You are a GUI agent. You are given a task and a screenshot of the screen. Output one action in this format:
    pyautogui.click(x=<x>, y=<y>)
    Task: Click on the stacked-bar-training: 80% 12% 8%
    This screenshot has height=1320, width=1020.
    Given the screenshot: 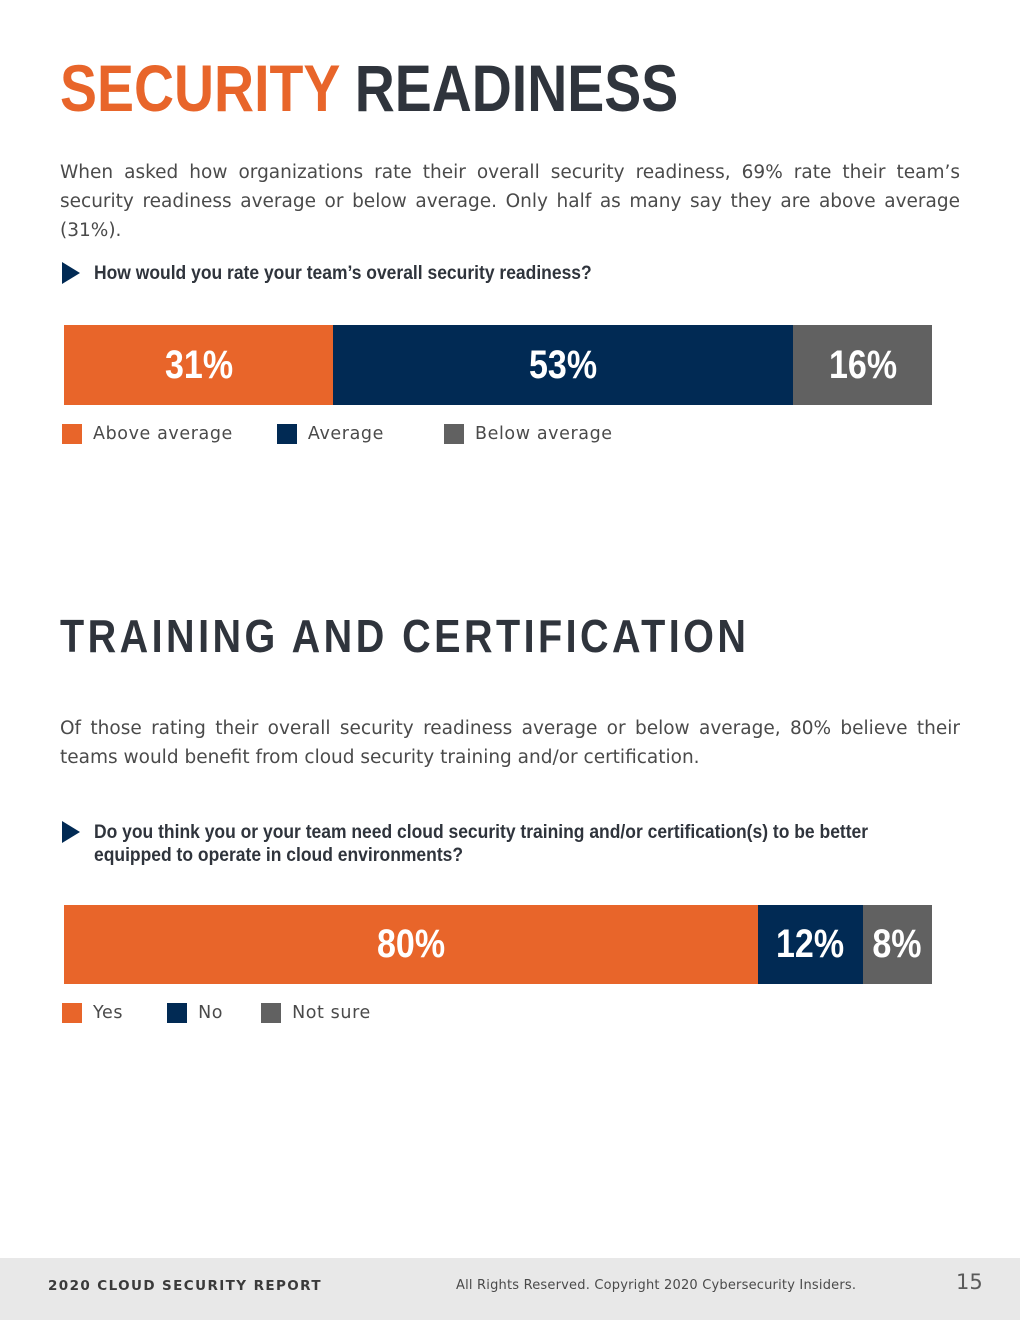 What is the action you would take?
    pyautogui.click(x=498, y=944)
    